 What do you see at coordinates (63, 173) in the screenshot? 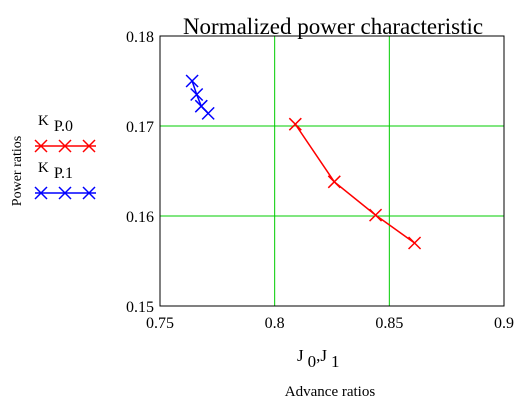
I see `legend-label-sub: P.1` at bounding box center [63, 173].